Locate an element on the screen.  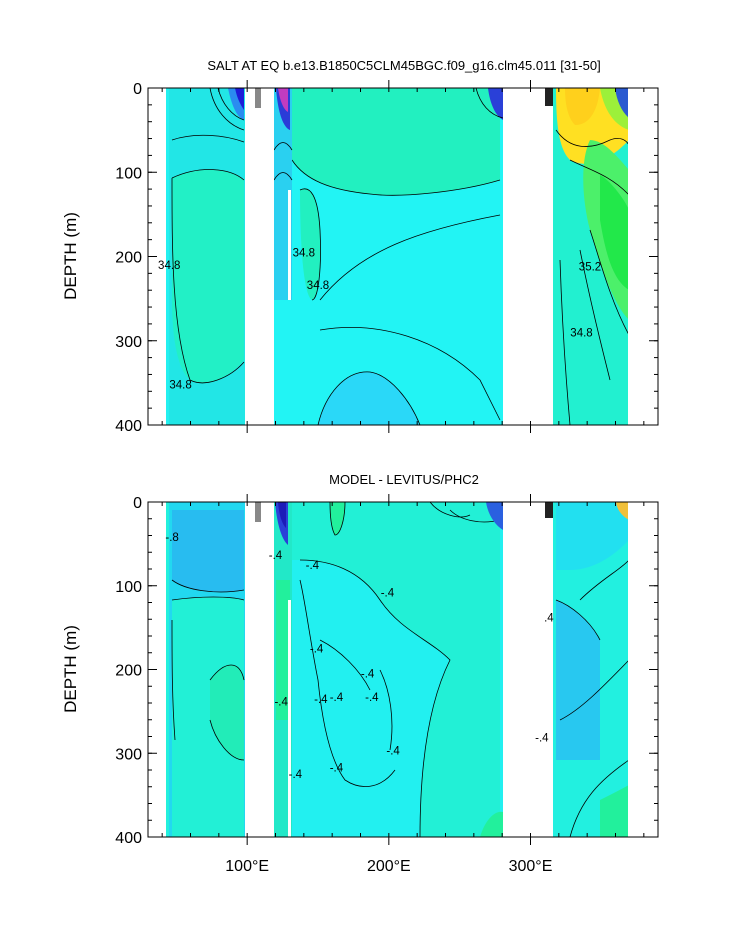
bottom-y-tick-label: 100 is located at coordinates (128, 587).